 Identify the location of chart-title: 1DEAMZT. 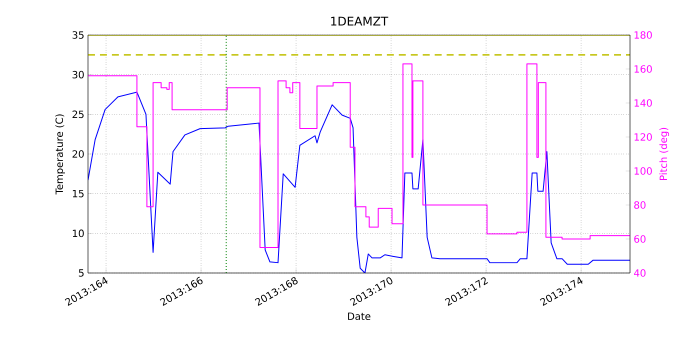
(359, 21).